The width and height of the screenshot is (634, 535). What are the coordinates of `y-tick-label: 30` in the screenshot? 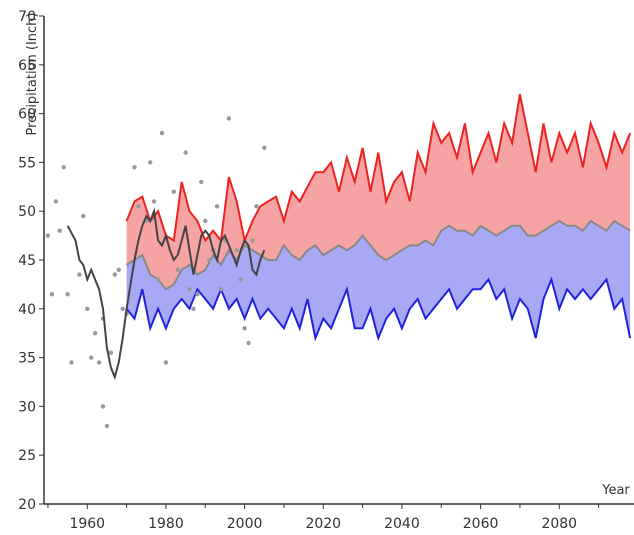 It's located at (27, 407).